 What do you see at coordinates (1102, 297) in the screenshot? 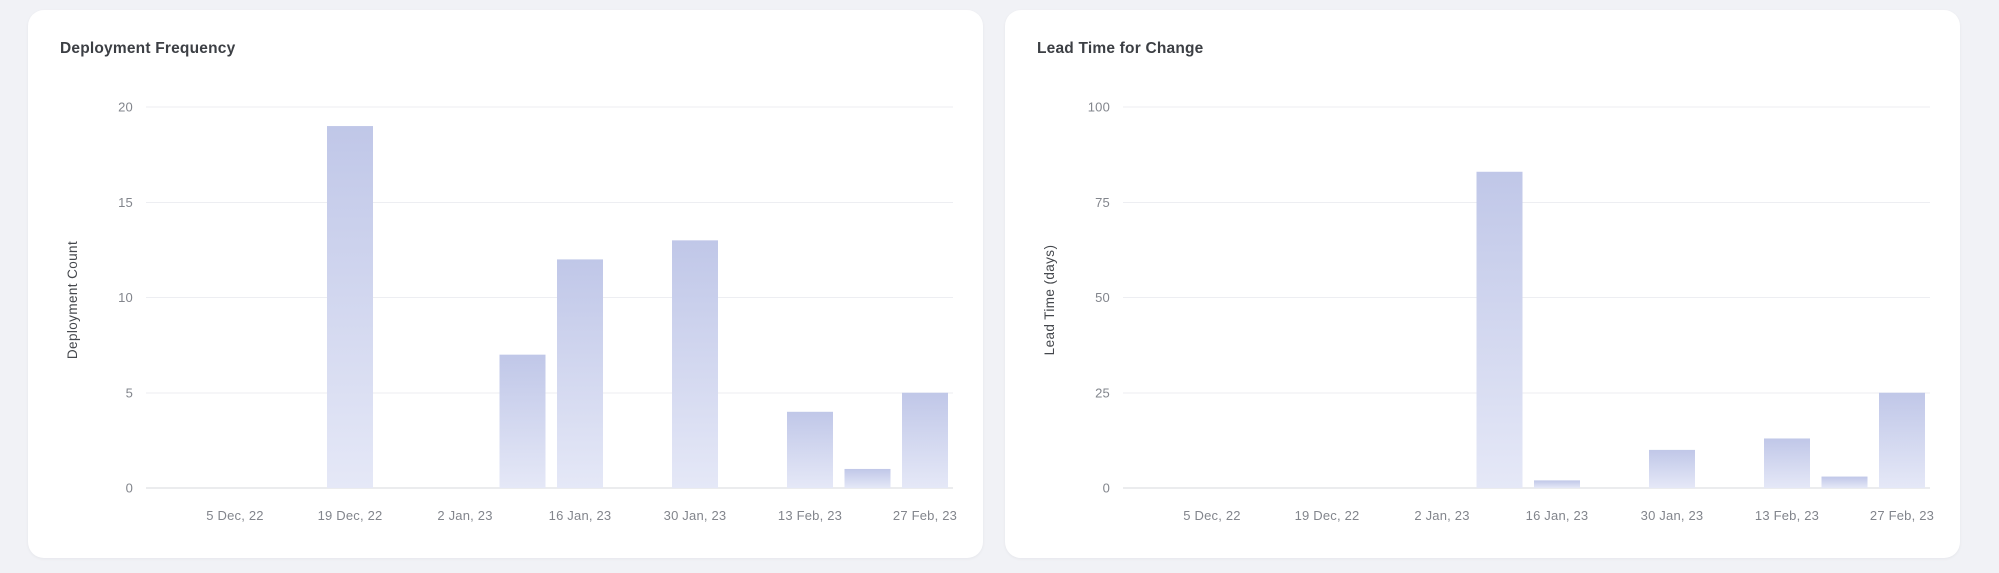
I see `y-tick-label: 50` at bounding box center [1102, 297].